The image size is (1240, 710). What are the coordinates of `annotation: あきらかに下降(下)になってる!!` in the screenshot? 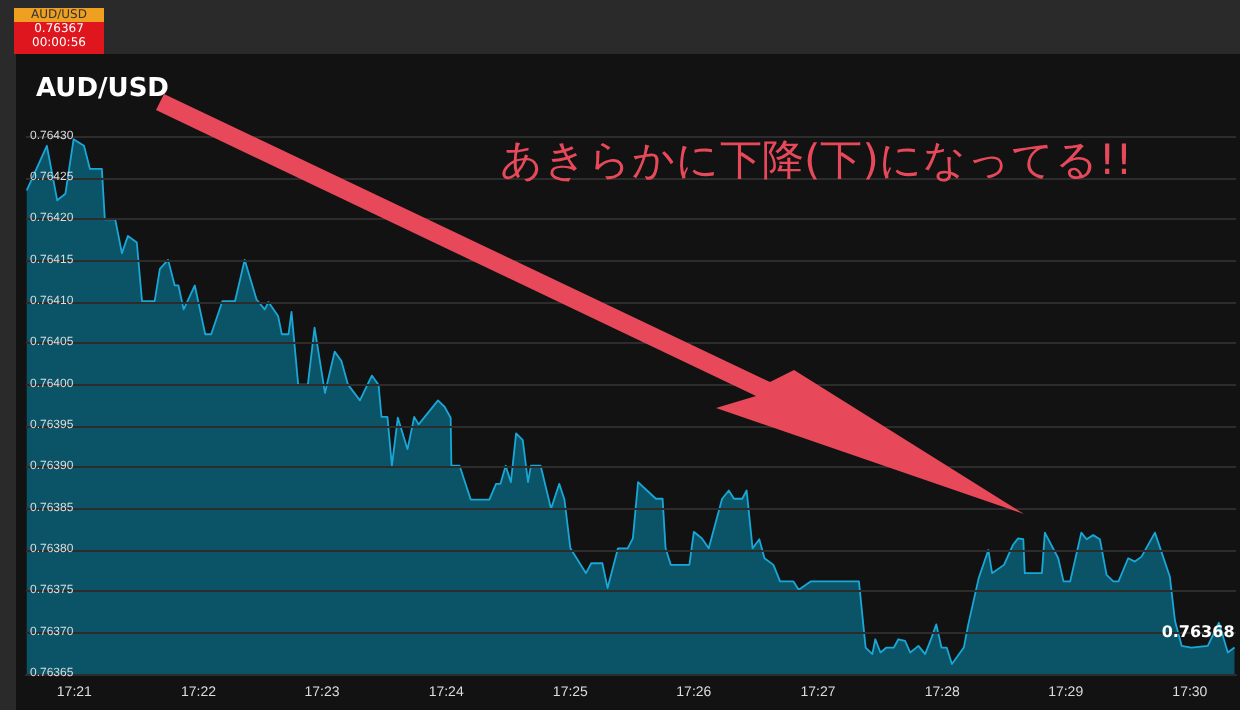 It's located at (816, 161).